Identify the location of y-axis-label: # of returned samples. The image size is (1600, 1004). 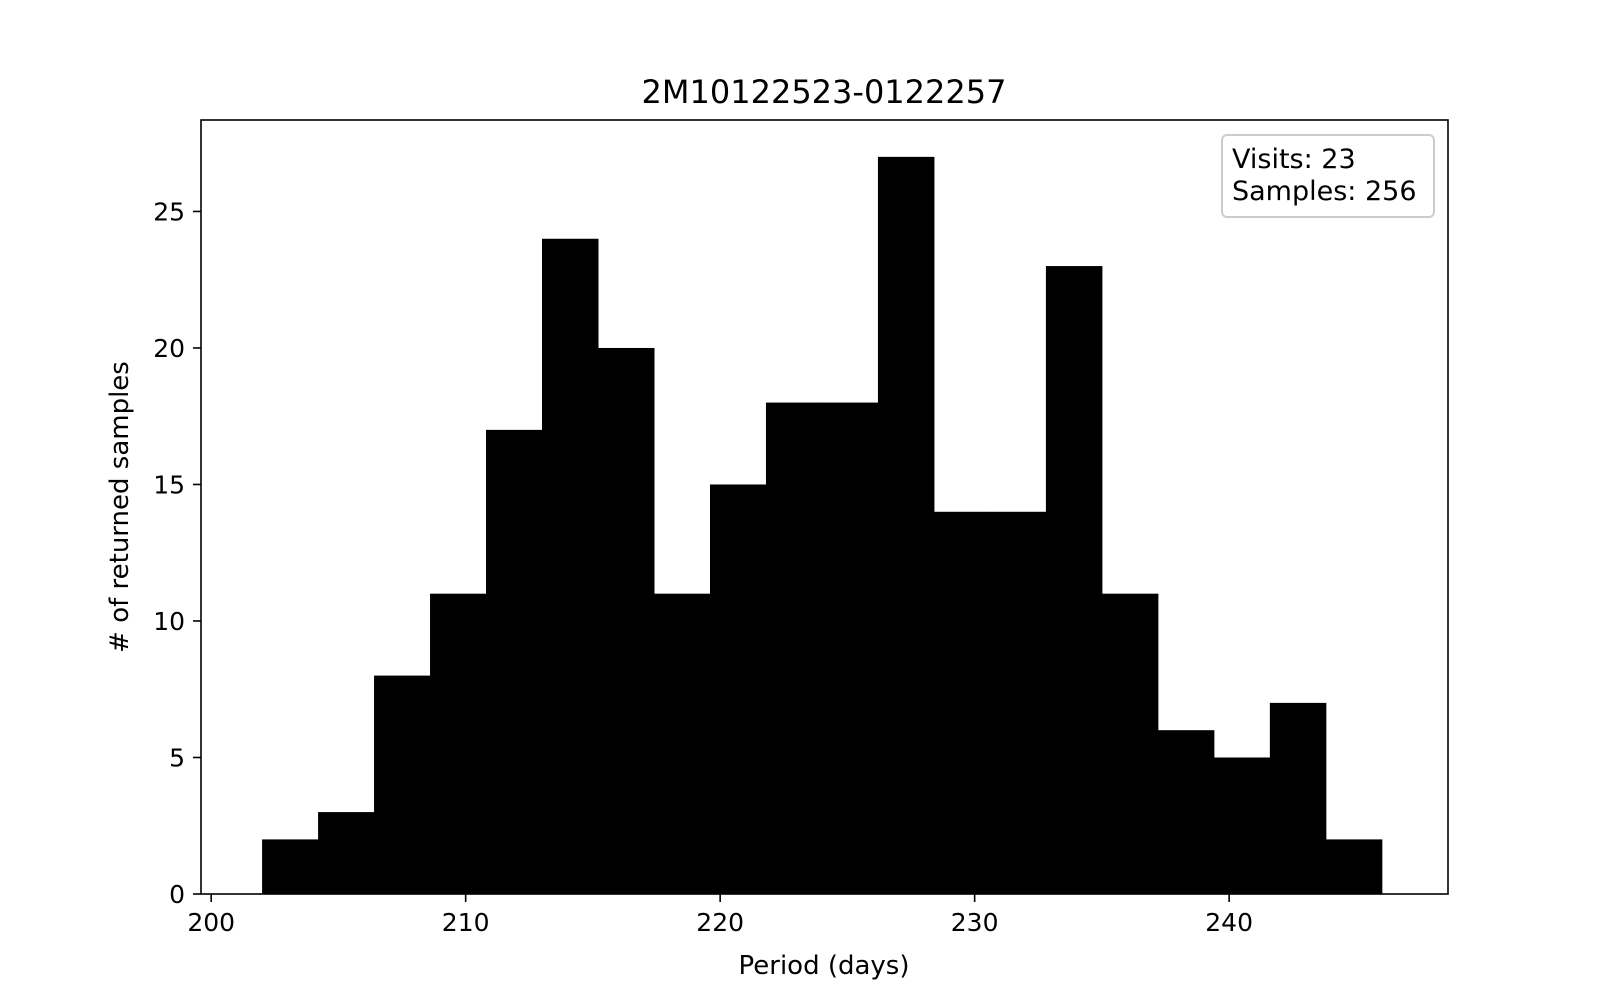
(120, 507).